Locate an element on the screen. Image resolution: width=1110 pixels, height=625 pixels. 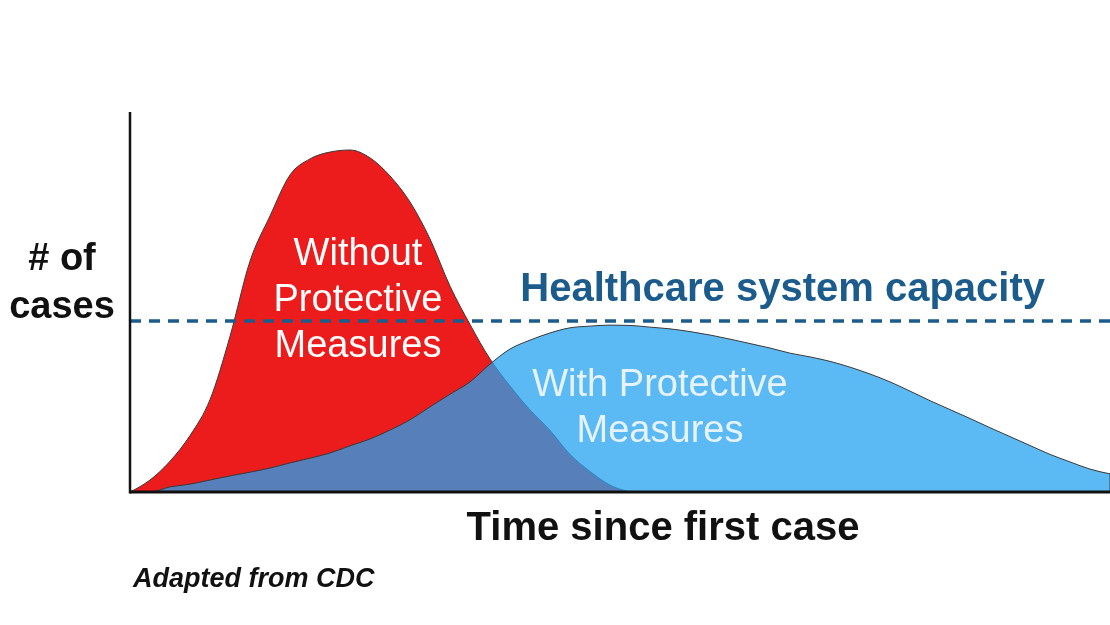
y-axis-title: # of cases is located at coordinates (62, 280).